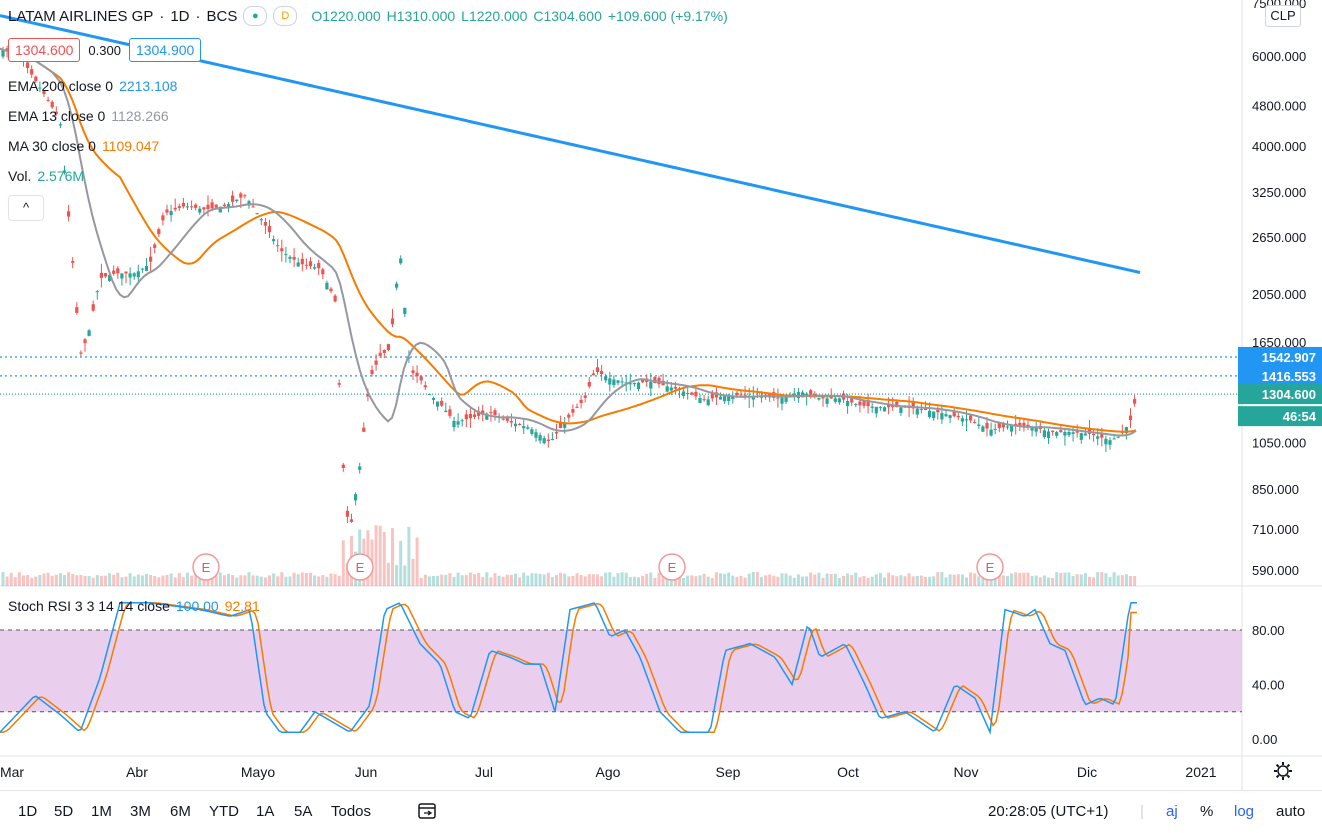 This screenshot has width=1322, height=833. Describe the element at coordinates (351, 811) in the screenshot. I see `range-button-todos: Todos` at that location.